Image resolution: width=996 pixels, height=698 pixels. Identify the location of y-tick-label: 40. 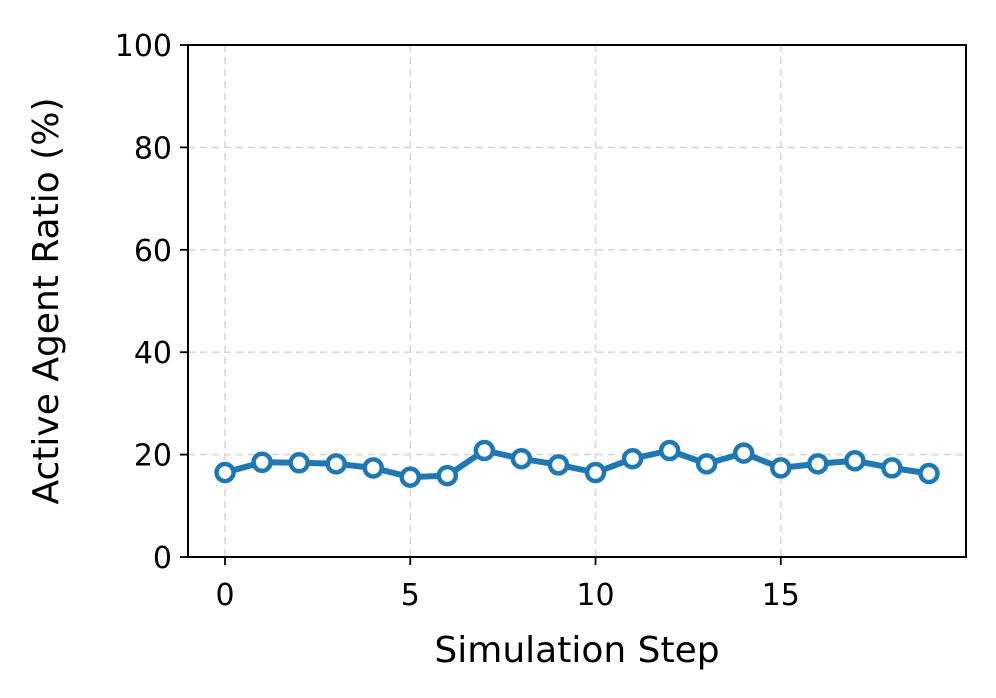
(153, 353).